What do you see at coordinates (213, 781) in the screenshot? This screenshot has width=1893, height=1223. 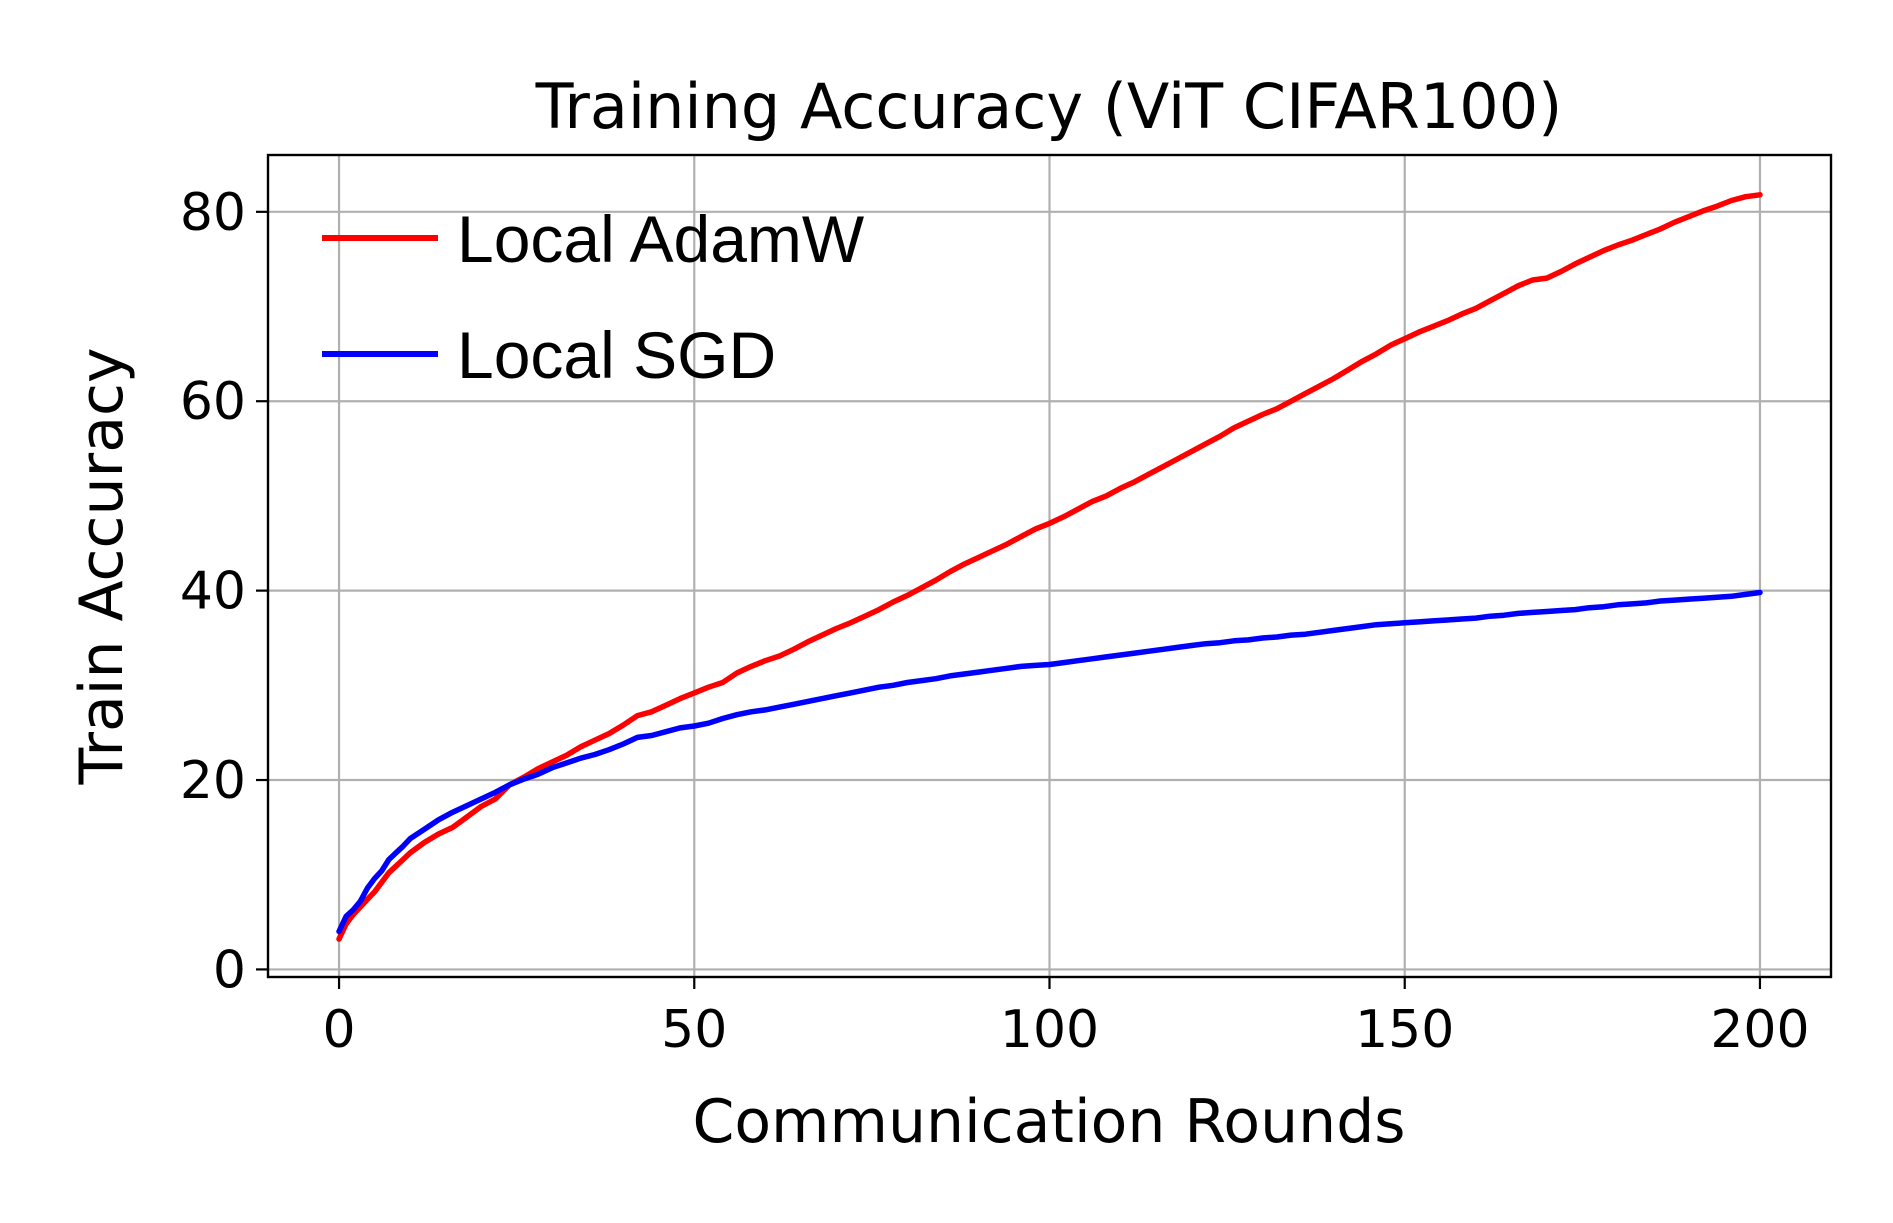 I see `y-tick-label: 20` at bounding box center [213, 781].